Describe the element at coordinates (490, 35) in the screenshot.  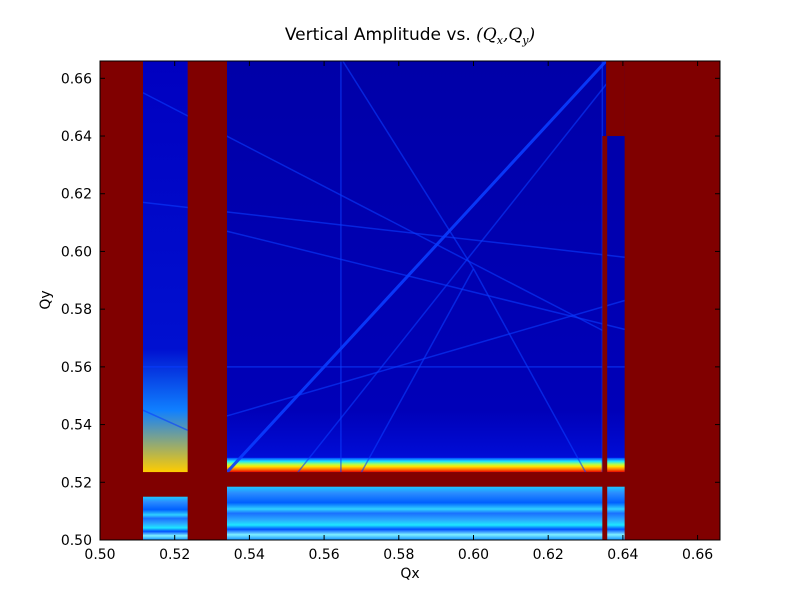
I see `title-q1: Q` at that location.